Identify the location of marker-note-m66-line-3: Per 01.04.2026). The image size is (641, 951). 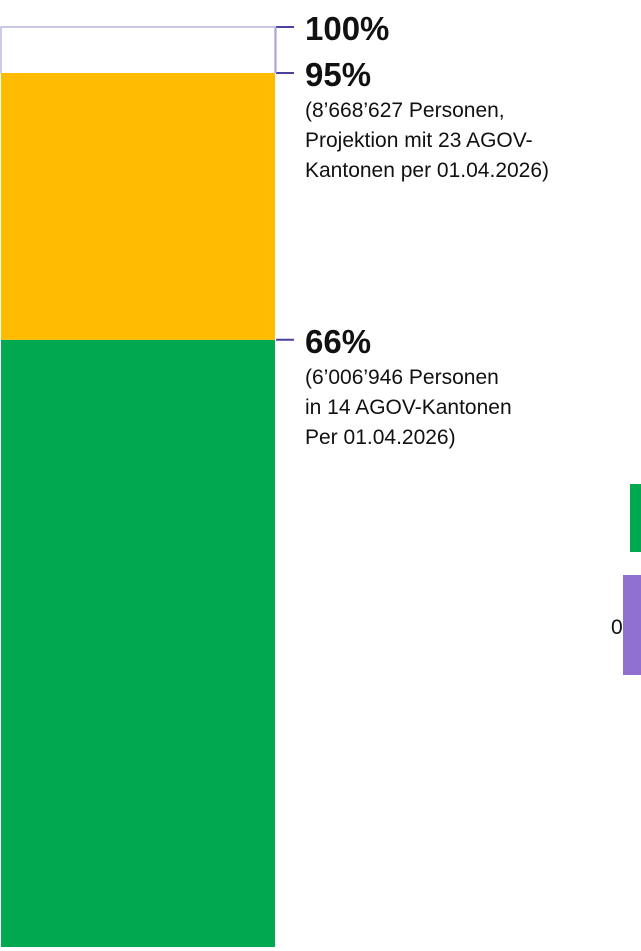
(380, 437).